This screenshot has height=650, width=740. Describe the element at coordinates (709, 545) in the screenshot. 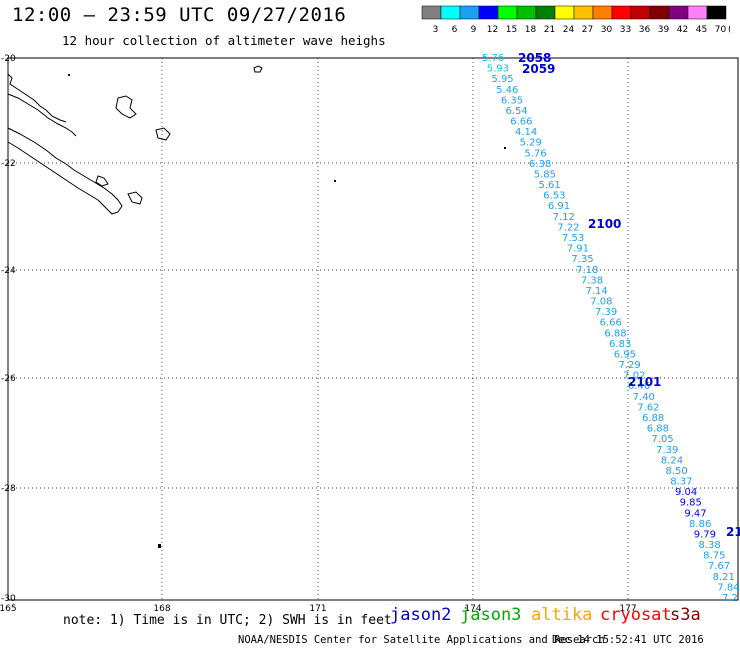

I see `swh-value: 8.38` at that location.